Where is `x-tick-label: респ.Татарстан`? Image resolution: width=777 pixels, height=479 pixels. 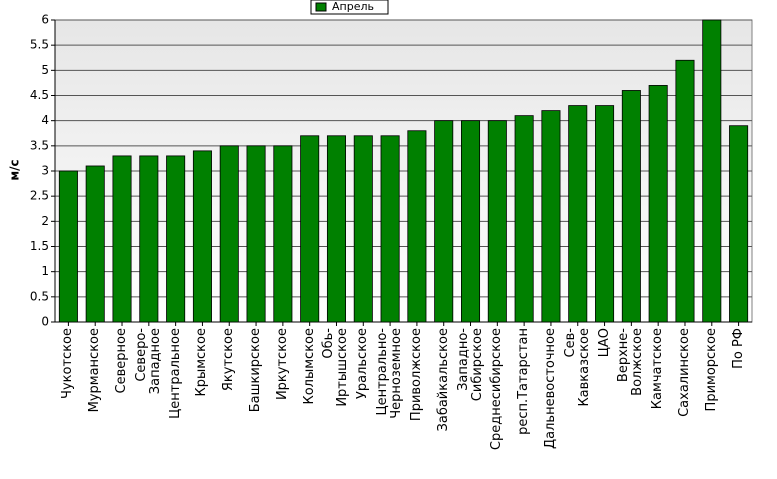 x-tick-label: респ.Татарстан is located at coordinates (524, 381).